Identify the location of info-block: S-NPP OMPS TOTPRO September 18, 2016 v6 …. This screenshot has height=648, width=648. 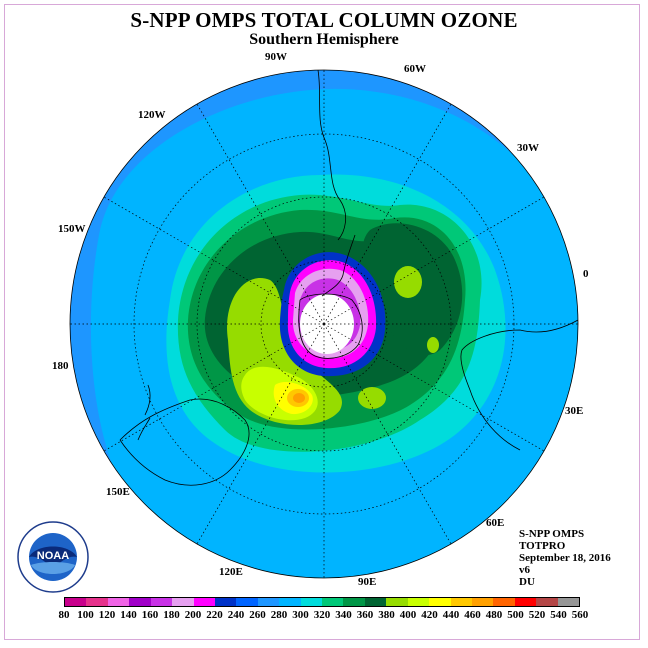
(565, 558).